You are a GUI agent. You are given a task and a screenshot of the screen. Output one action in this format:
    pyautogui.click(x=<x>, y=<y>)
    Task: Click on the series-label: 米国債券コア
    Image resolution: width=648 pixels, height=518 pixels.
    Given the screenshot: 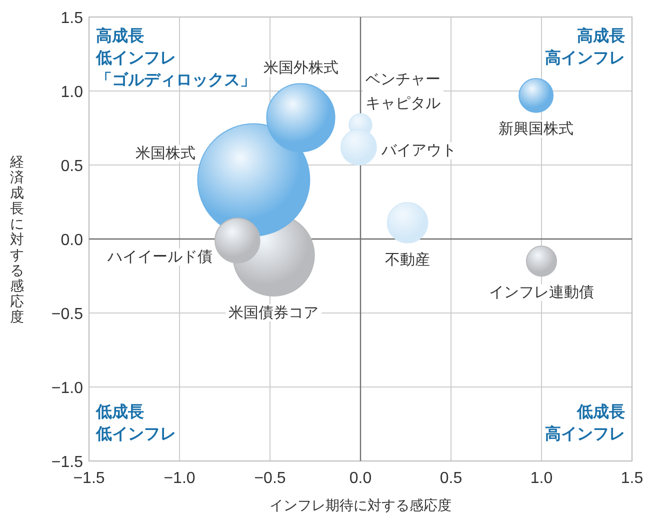 What is the action you would take?
    pyautogui.click(x=273, y=313)
    